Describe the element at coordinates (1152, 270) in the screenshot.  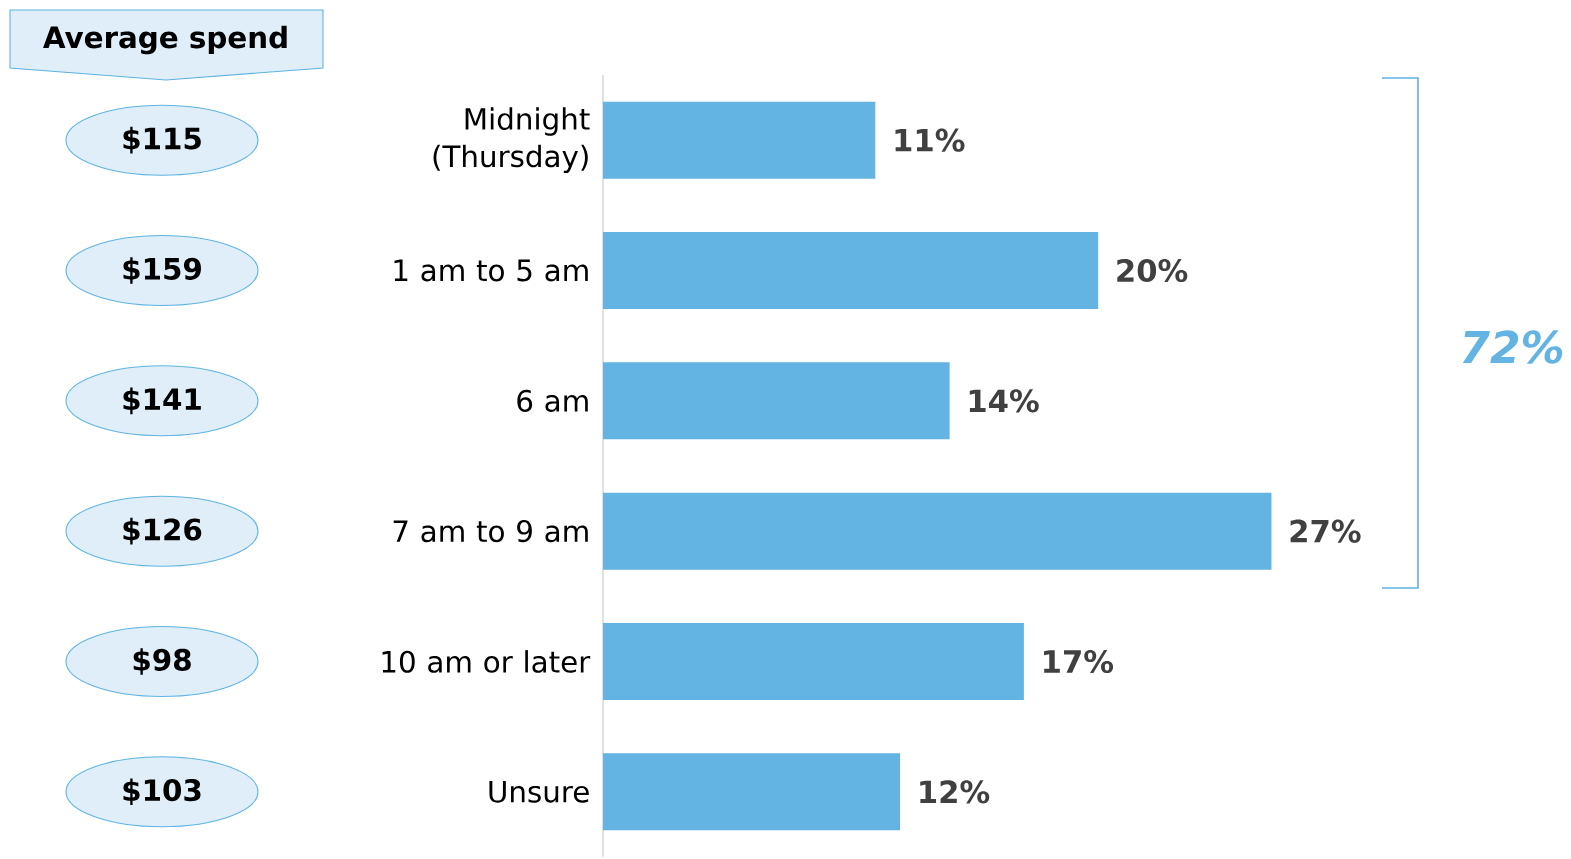
I see `data-label: 20%` at that location.